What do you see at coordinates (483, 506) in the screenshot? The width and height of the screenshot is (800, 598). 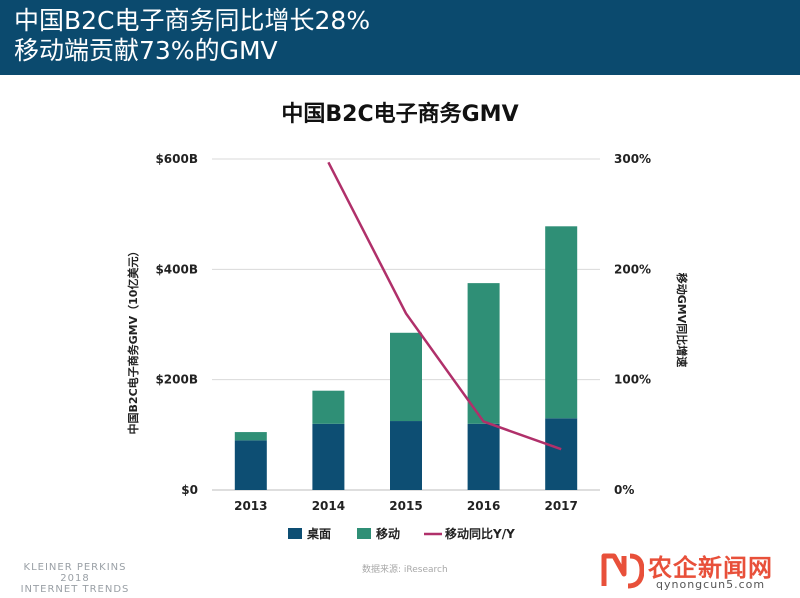 I see `x-tick-label: 2016` at bounding box center [483, 506].